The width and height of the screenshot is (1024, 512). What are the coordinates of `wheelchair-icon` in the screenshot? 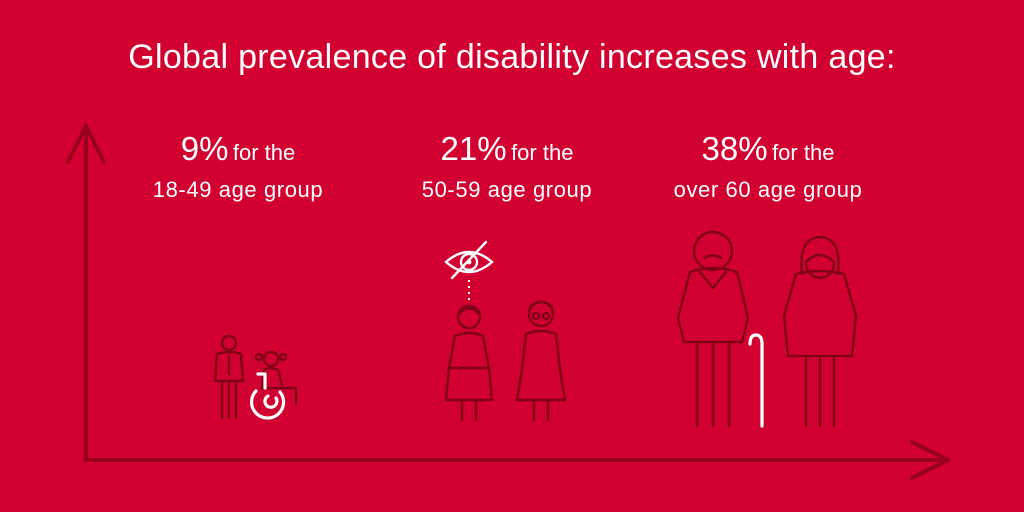 It's located at (267, 396).